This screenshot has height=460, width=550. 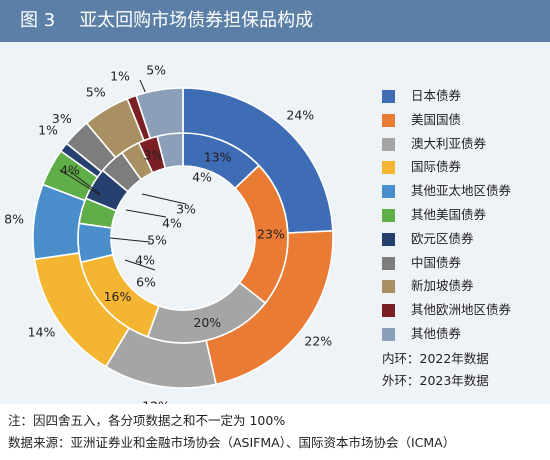 I want to click on inner-data-label-3: 20%, so click(x=207, y=322).